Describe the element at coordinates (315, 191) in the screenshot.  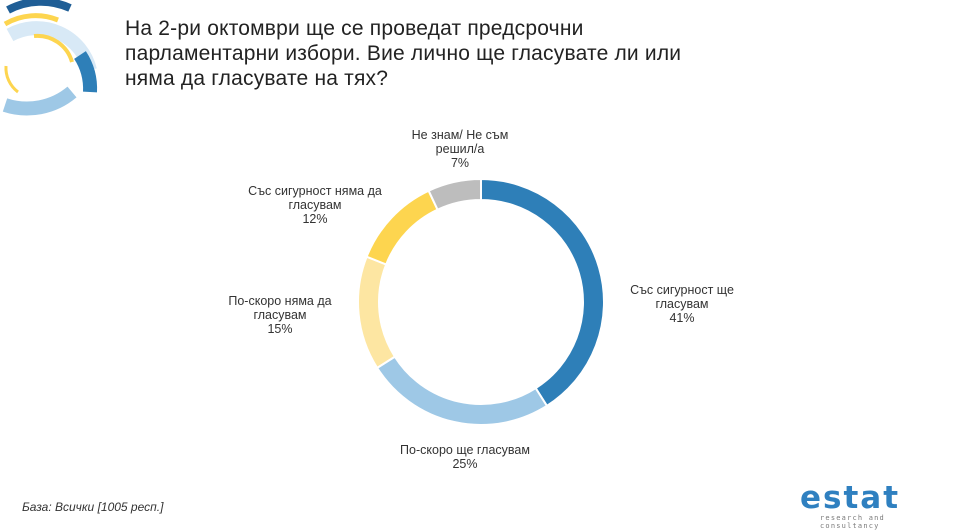
I see `label-line: Със сигурност няма да` at that location.